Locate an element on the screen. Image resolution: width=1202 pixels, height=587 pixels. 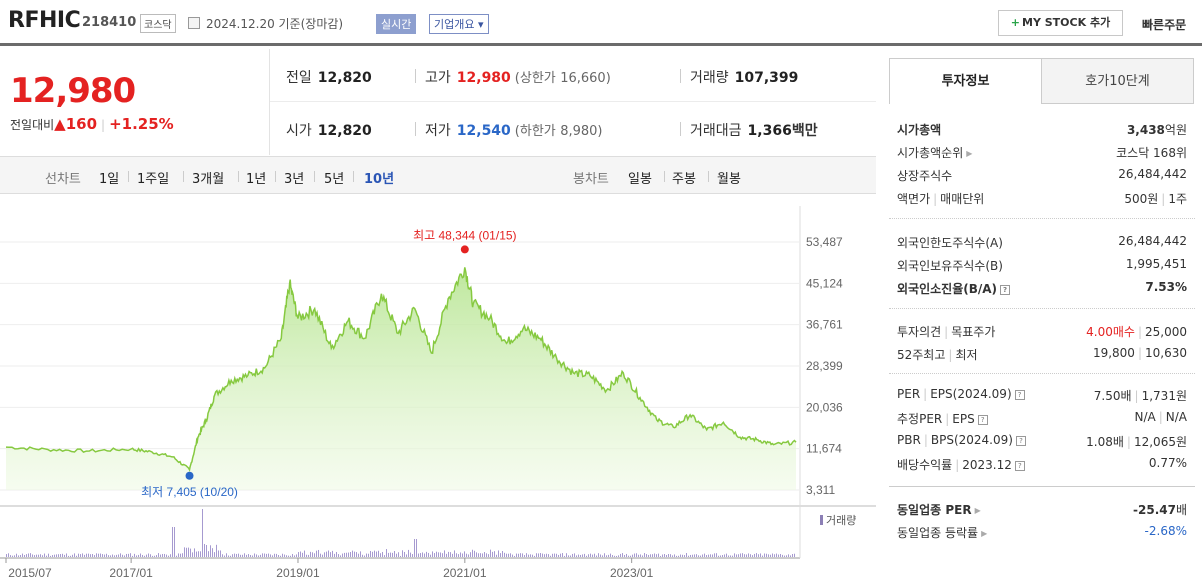
industry-change-row: 동일업종 등락률 ▶ -2.68% is located at coordinates (1042, 532).